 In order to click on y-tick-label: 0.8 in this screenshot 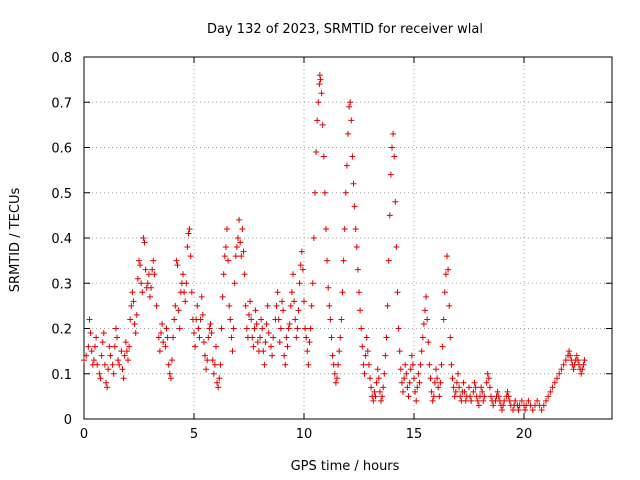, I will do `click(61, 58)`.